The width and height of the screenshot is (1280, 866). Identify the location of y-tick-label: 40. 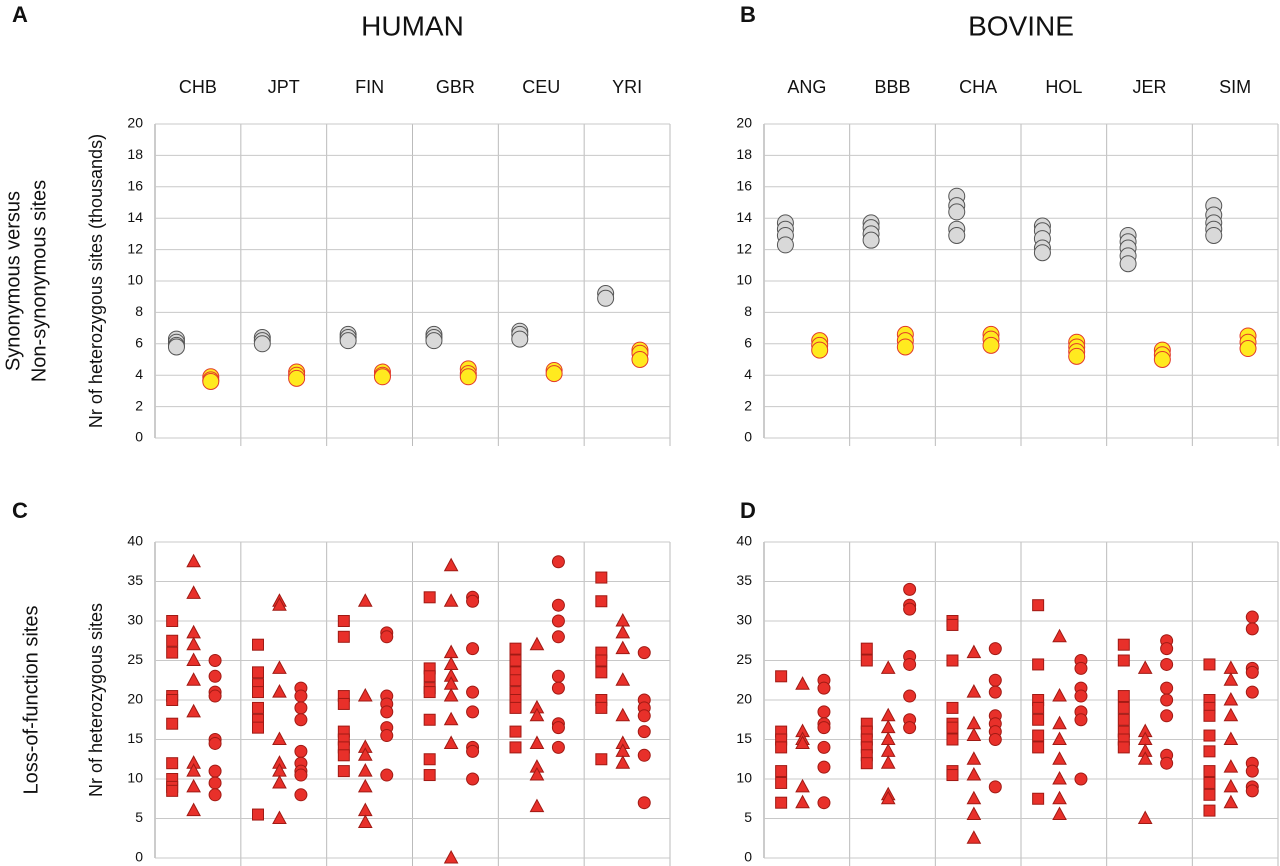
(135, 541).